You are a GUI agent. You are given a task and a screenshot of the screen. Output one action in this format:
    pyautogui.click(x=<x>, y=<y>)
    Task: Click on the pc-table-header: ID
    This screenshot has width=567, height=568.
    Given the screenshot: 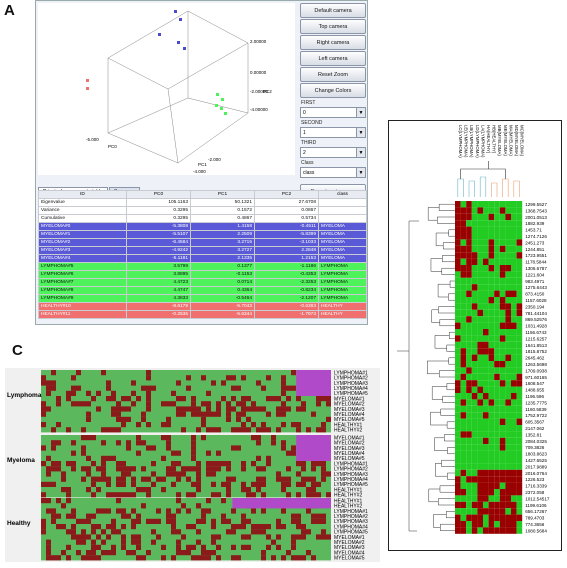 What is the action you would take?
    pyautogui.click(x=82, y=194)
    